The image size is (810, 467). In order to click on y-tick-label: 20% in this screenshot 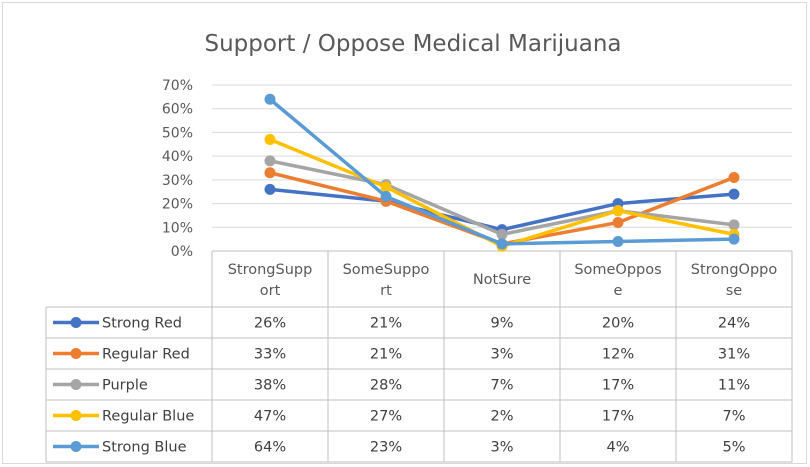, I will do `click(177, 205)`.